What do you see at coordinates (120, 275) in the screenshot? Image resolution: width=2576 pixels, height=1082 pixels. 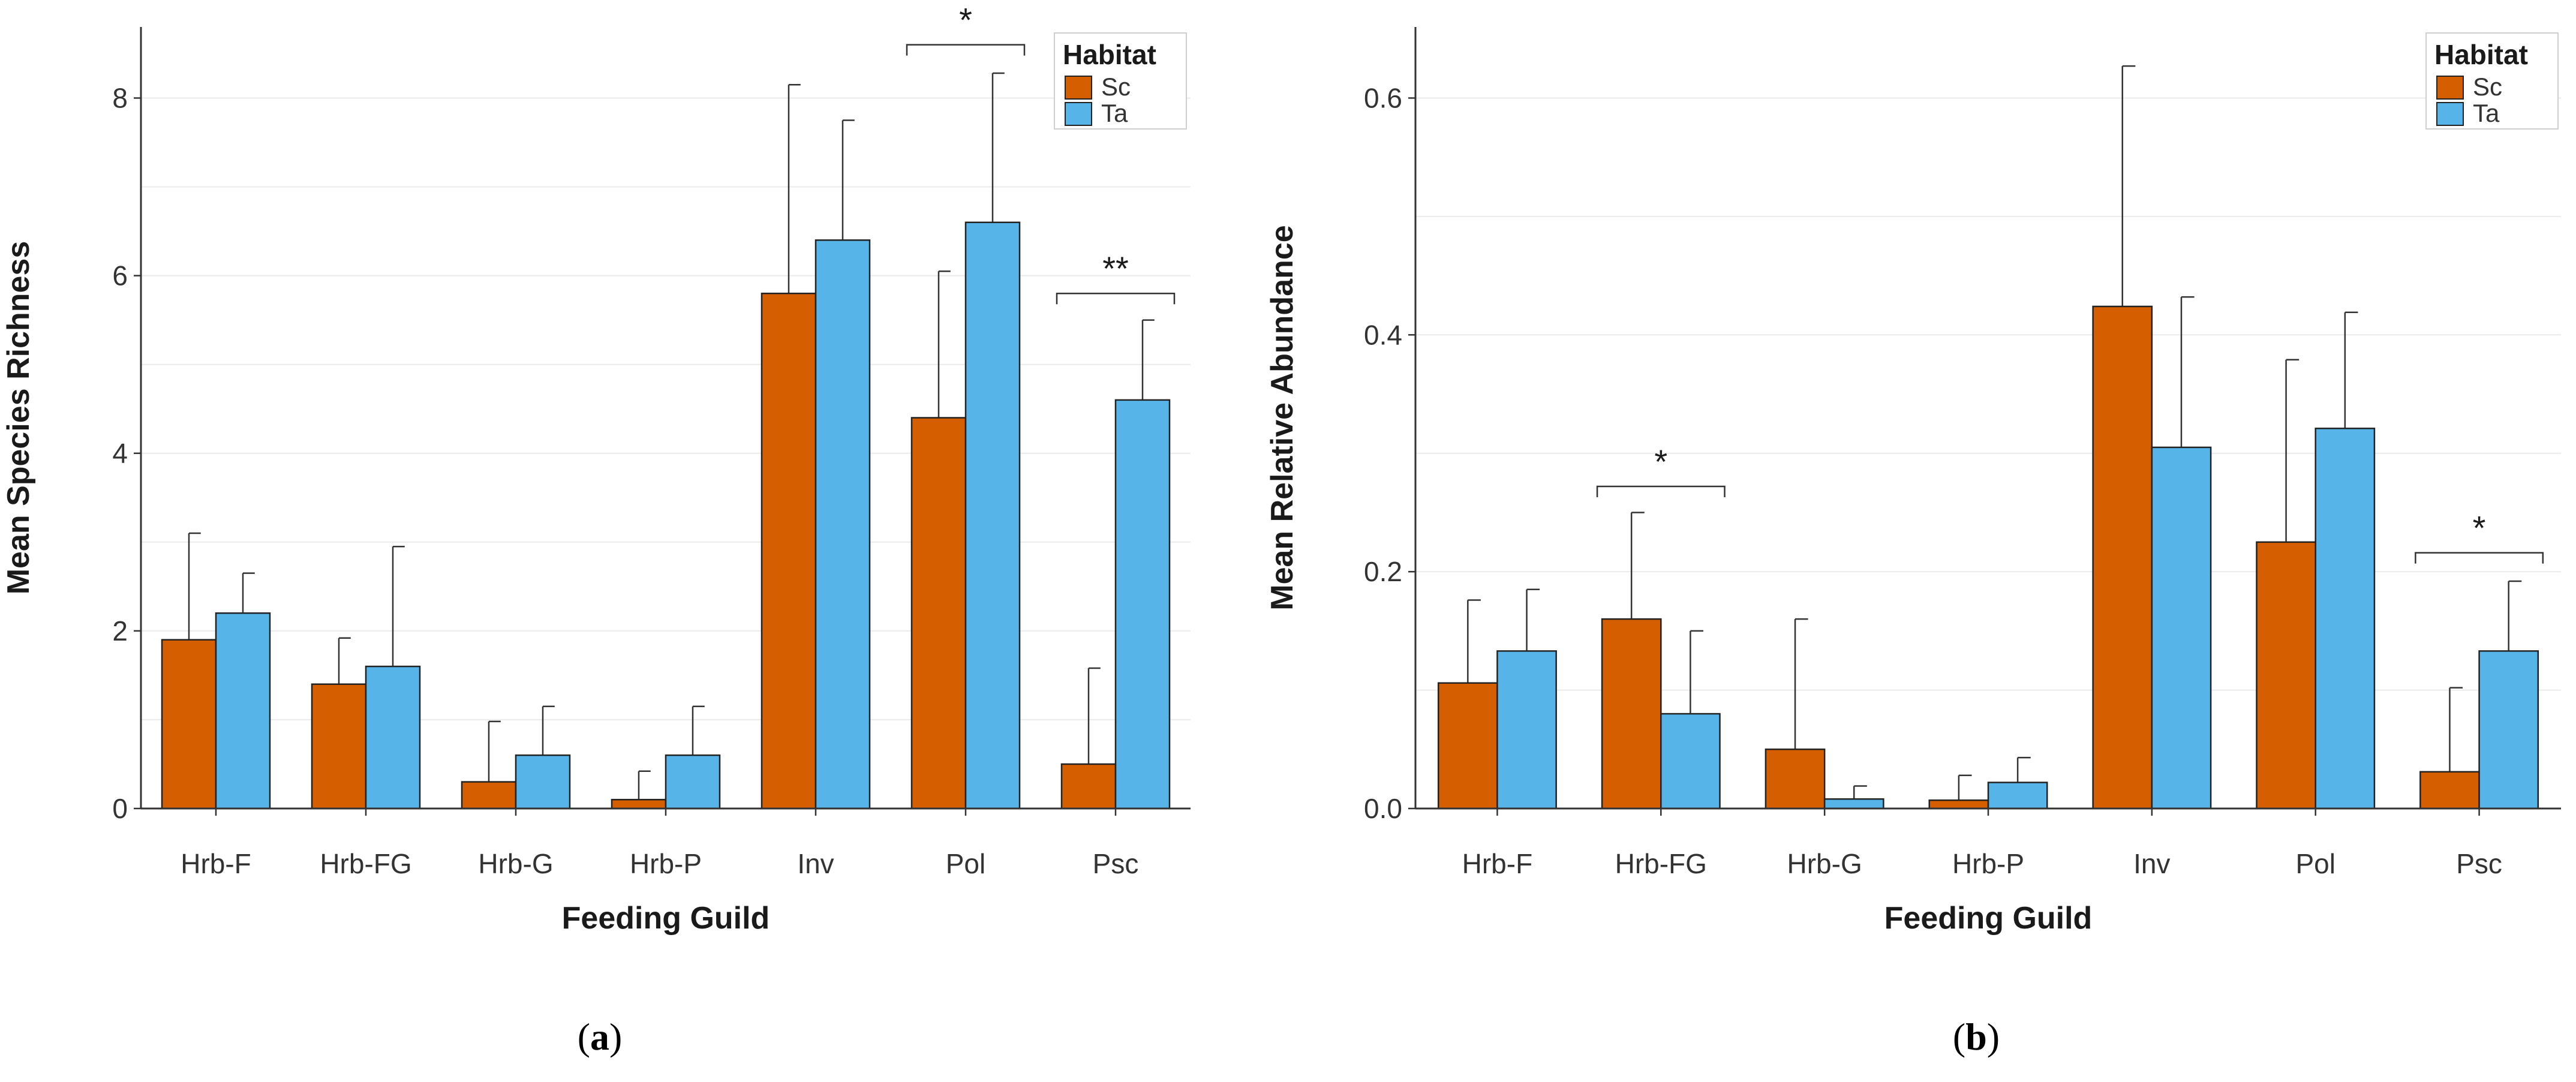 I see `y-tick-label: 6` at bounding box center [120, 275].